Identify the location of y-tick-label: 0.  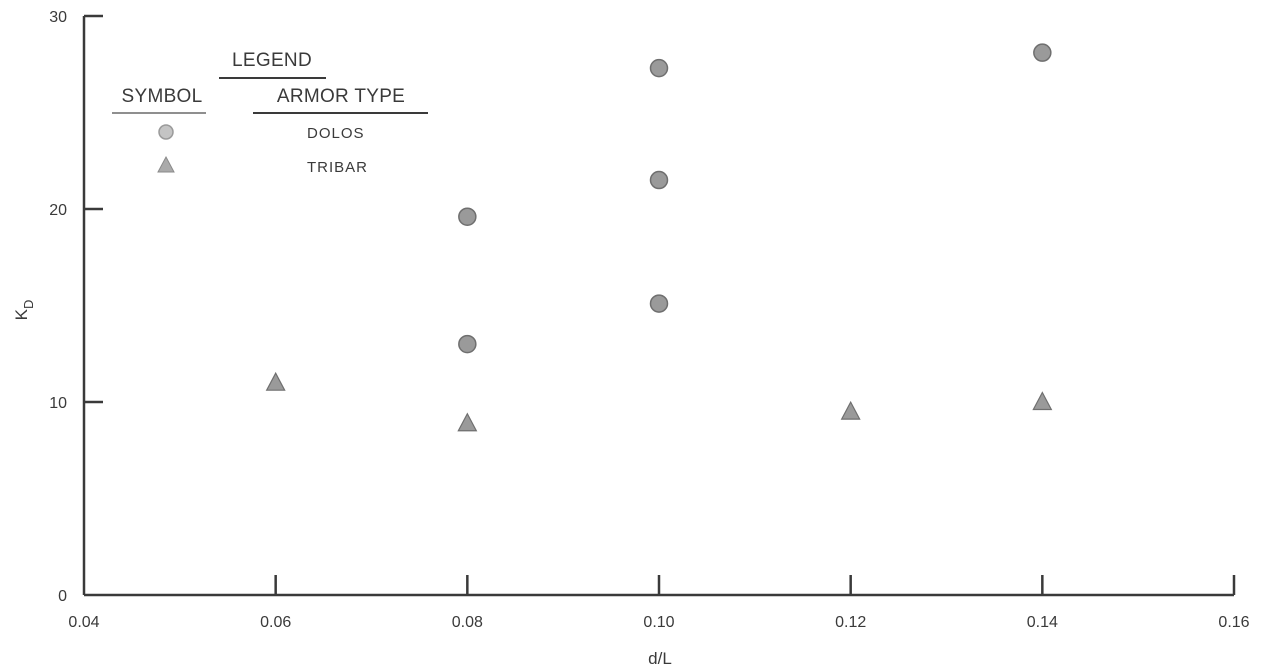
(62, 596).